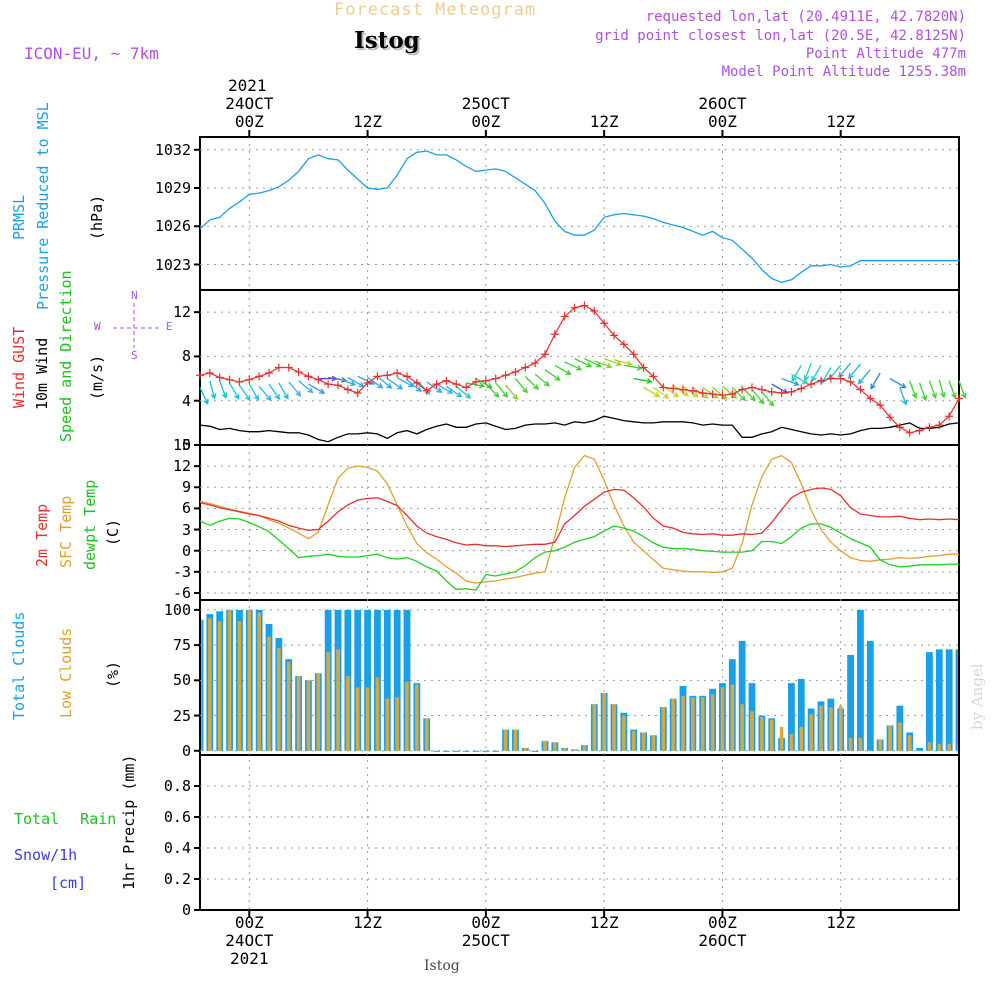 This screenshot has height=1000, width=1000. Describe the element at coordinates (579, 519) in the screenshot. I see `sfc-temp-line` at that location.